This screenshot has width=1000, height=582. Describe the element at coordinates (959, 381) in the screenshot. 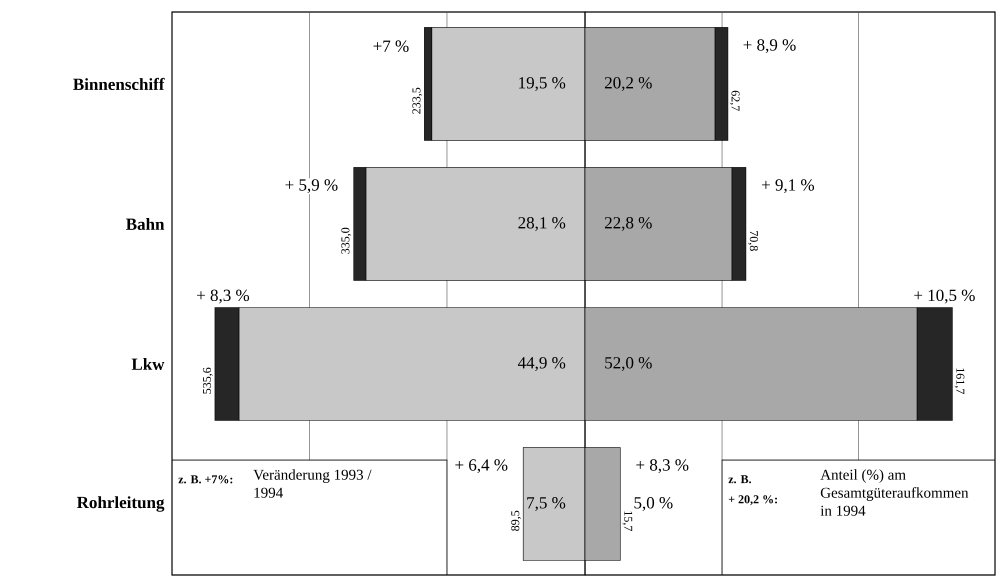

I see `annotation: 161,7` at that location.